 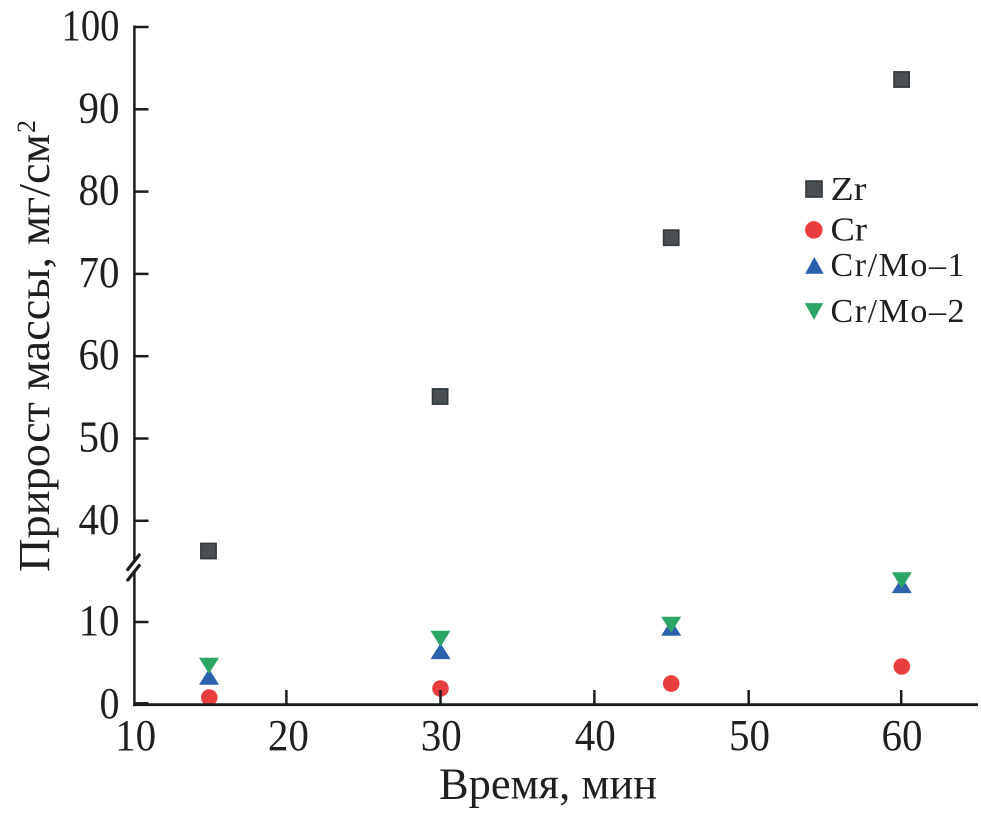 I want to click on svg-text: 20, so click(x=288, y=735).